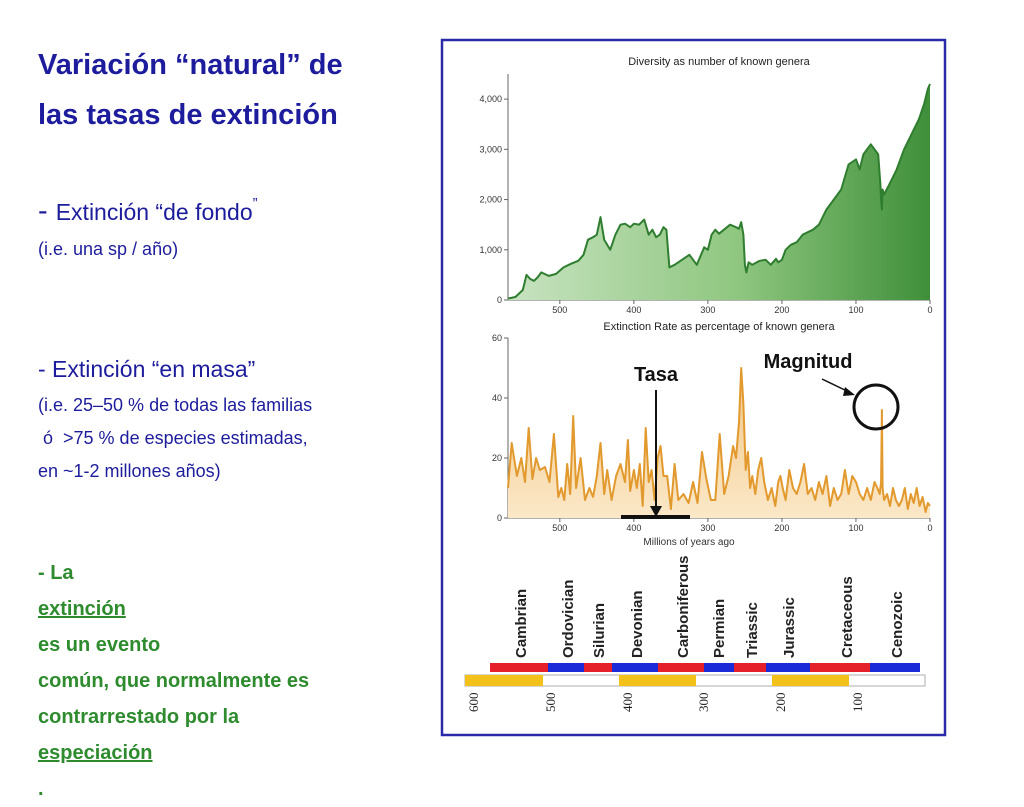  What do you see at coordinates (683, 606) in the screenshot?
I see `period-label-carboniferous: Carboniferous` at bounding box center [683, 606].